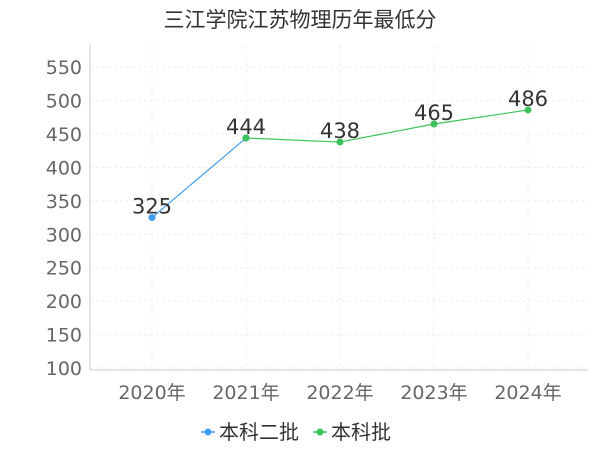 Image resolution: width=600 pixels, height=450 pixels. I want to click on y-tick-label: 300, so click(64, 235).